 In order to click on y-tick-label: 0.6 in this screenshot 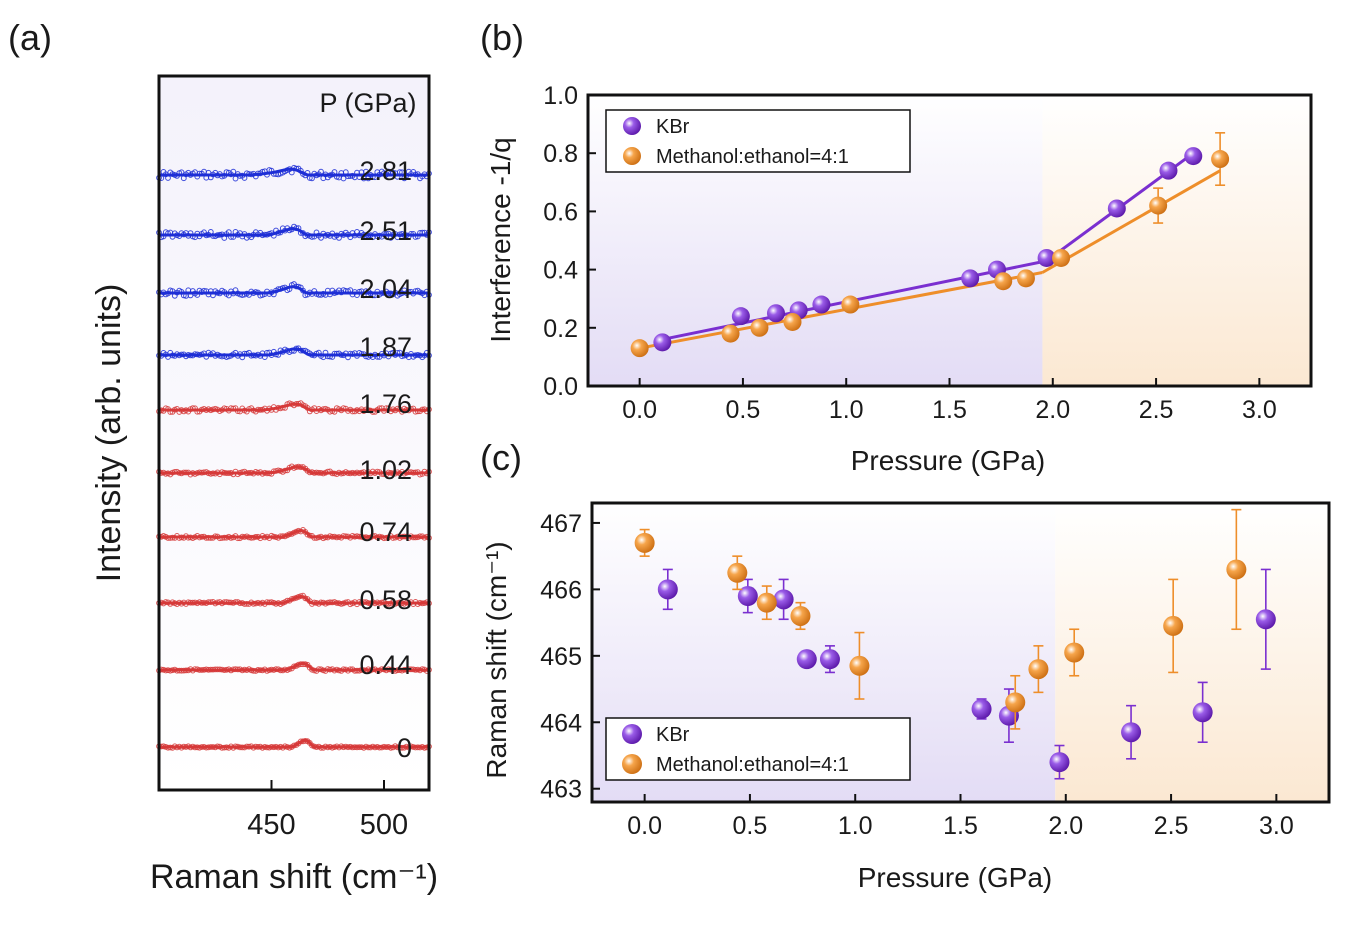, I will do `click(560, 212)`.